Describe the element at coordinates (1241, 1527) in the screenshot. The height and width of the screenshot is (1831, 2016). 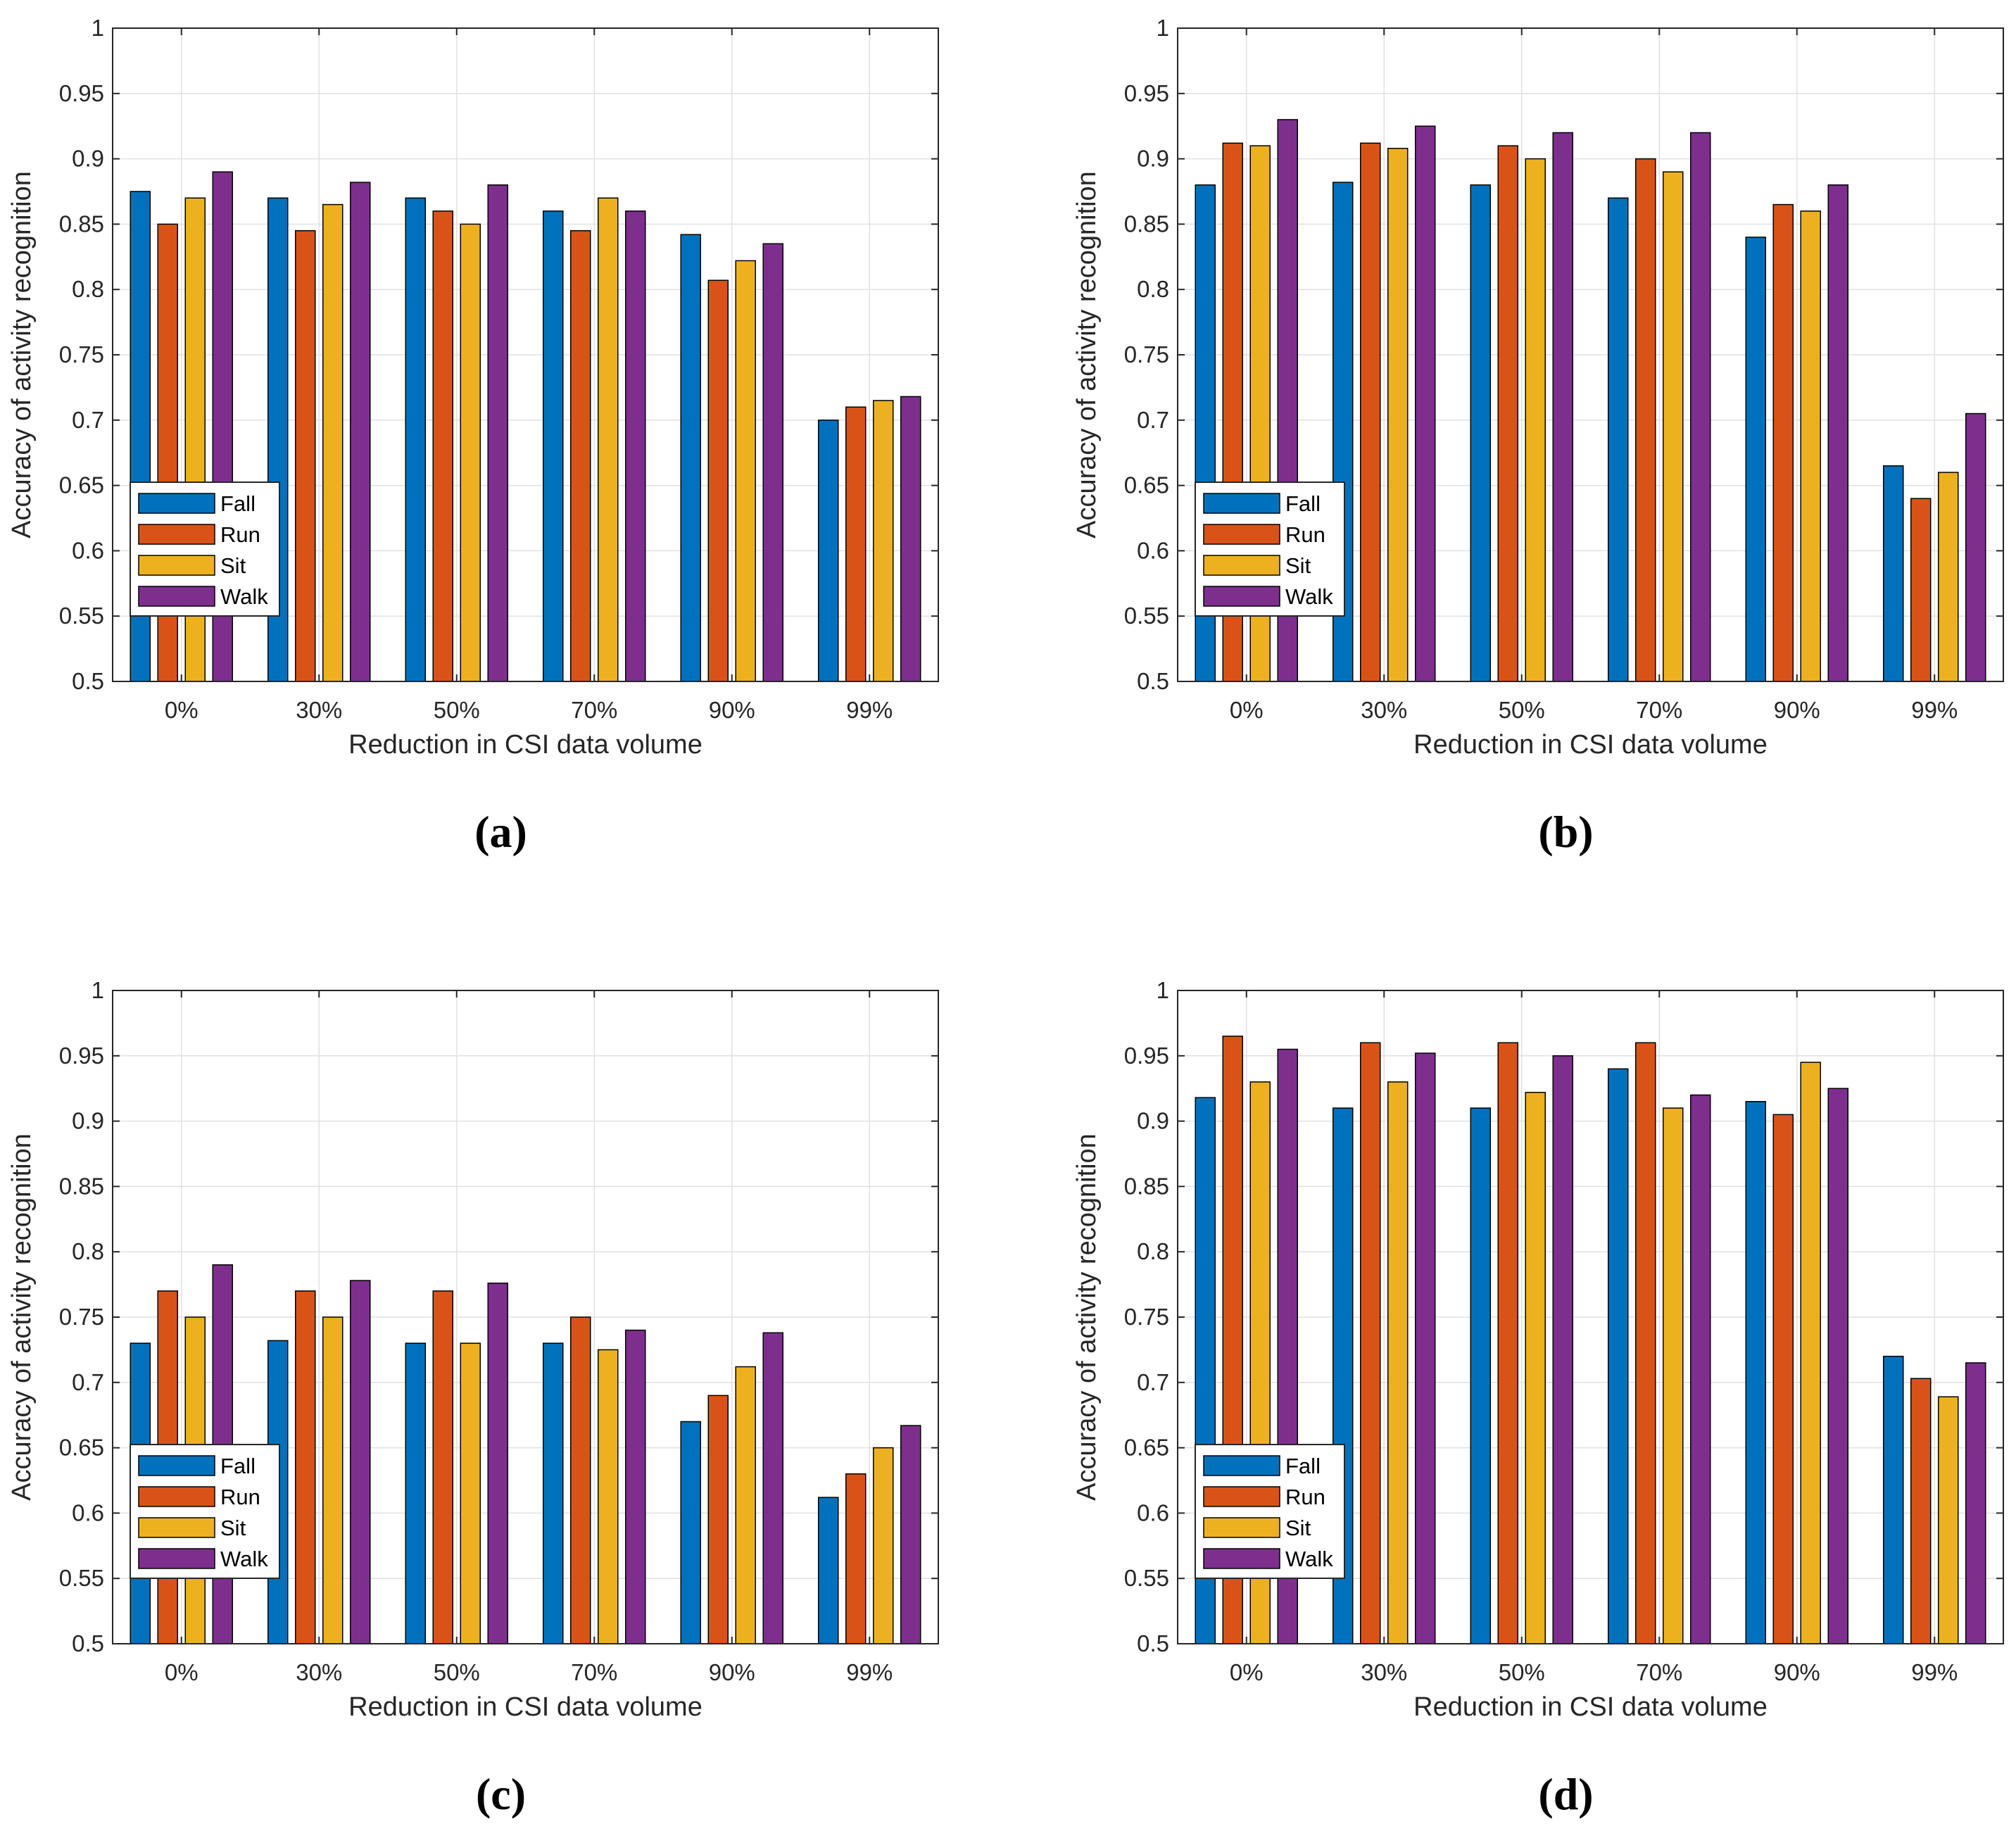
I see `legend-swatch-sit` at that location.